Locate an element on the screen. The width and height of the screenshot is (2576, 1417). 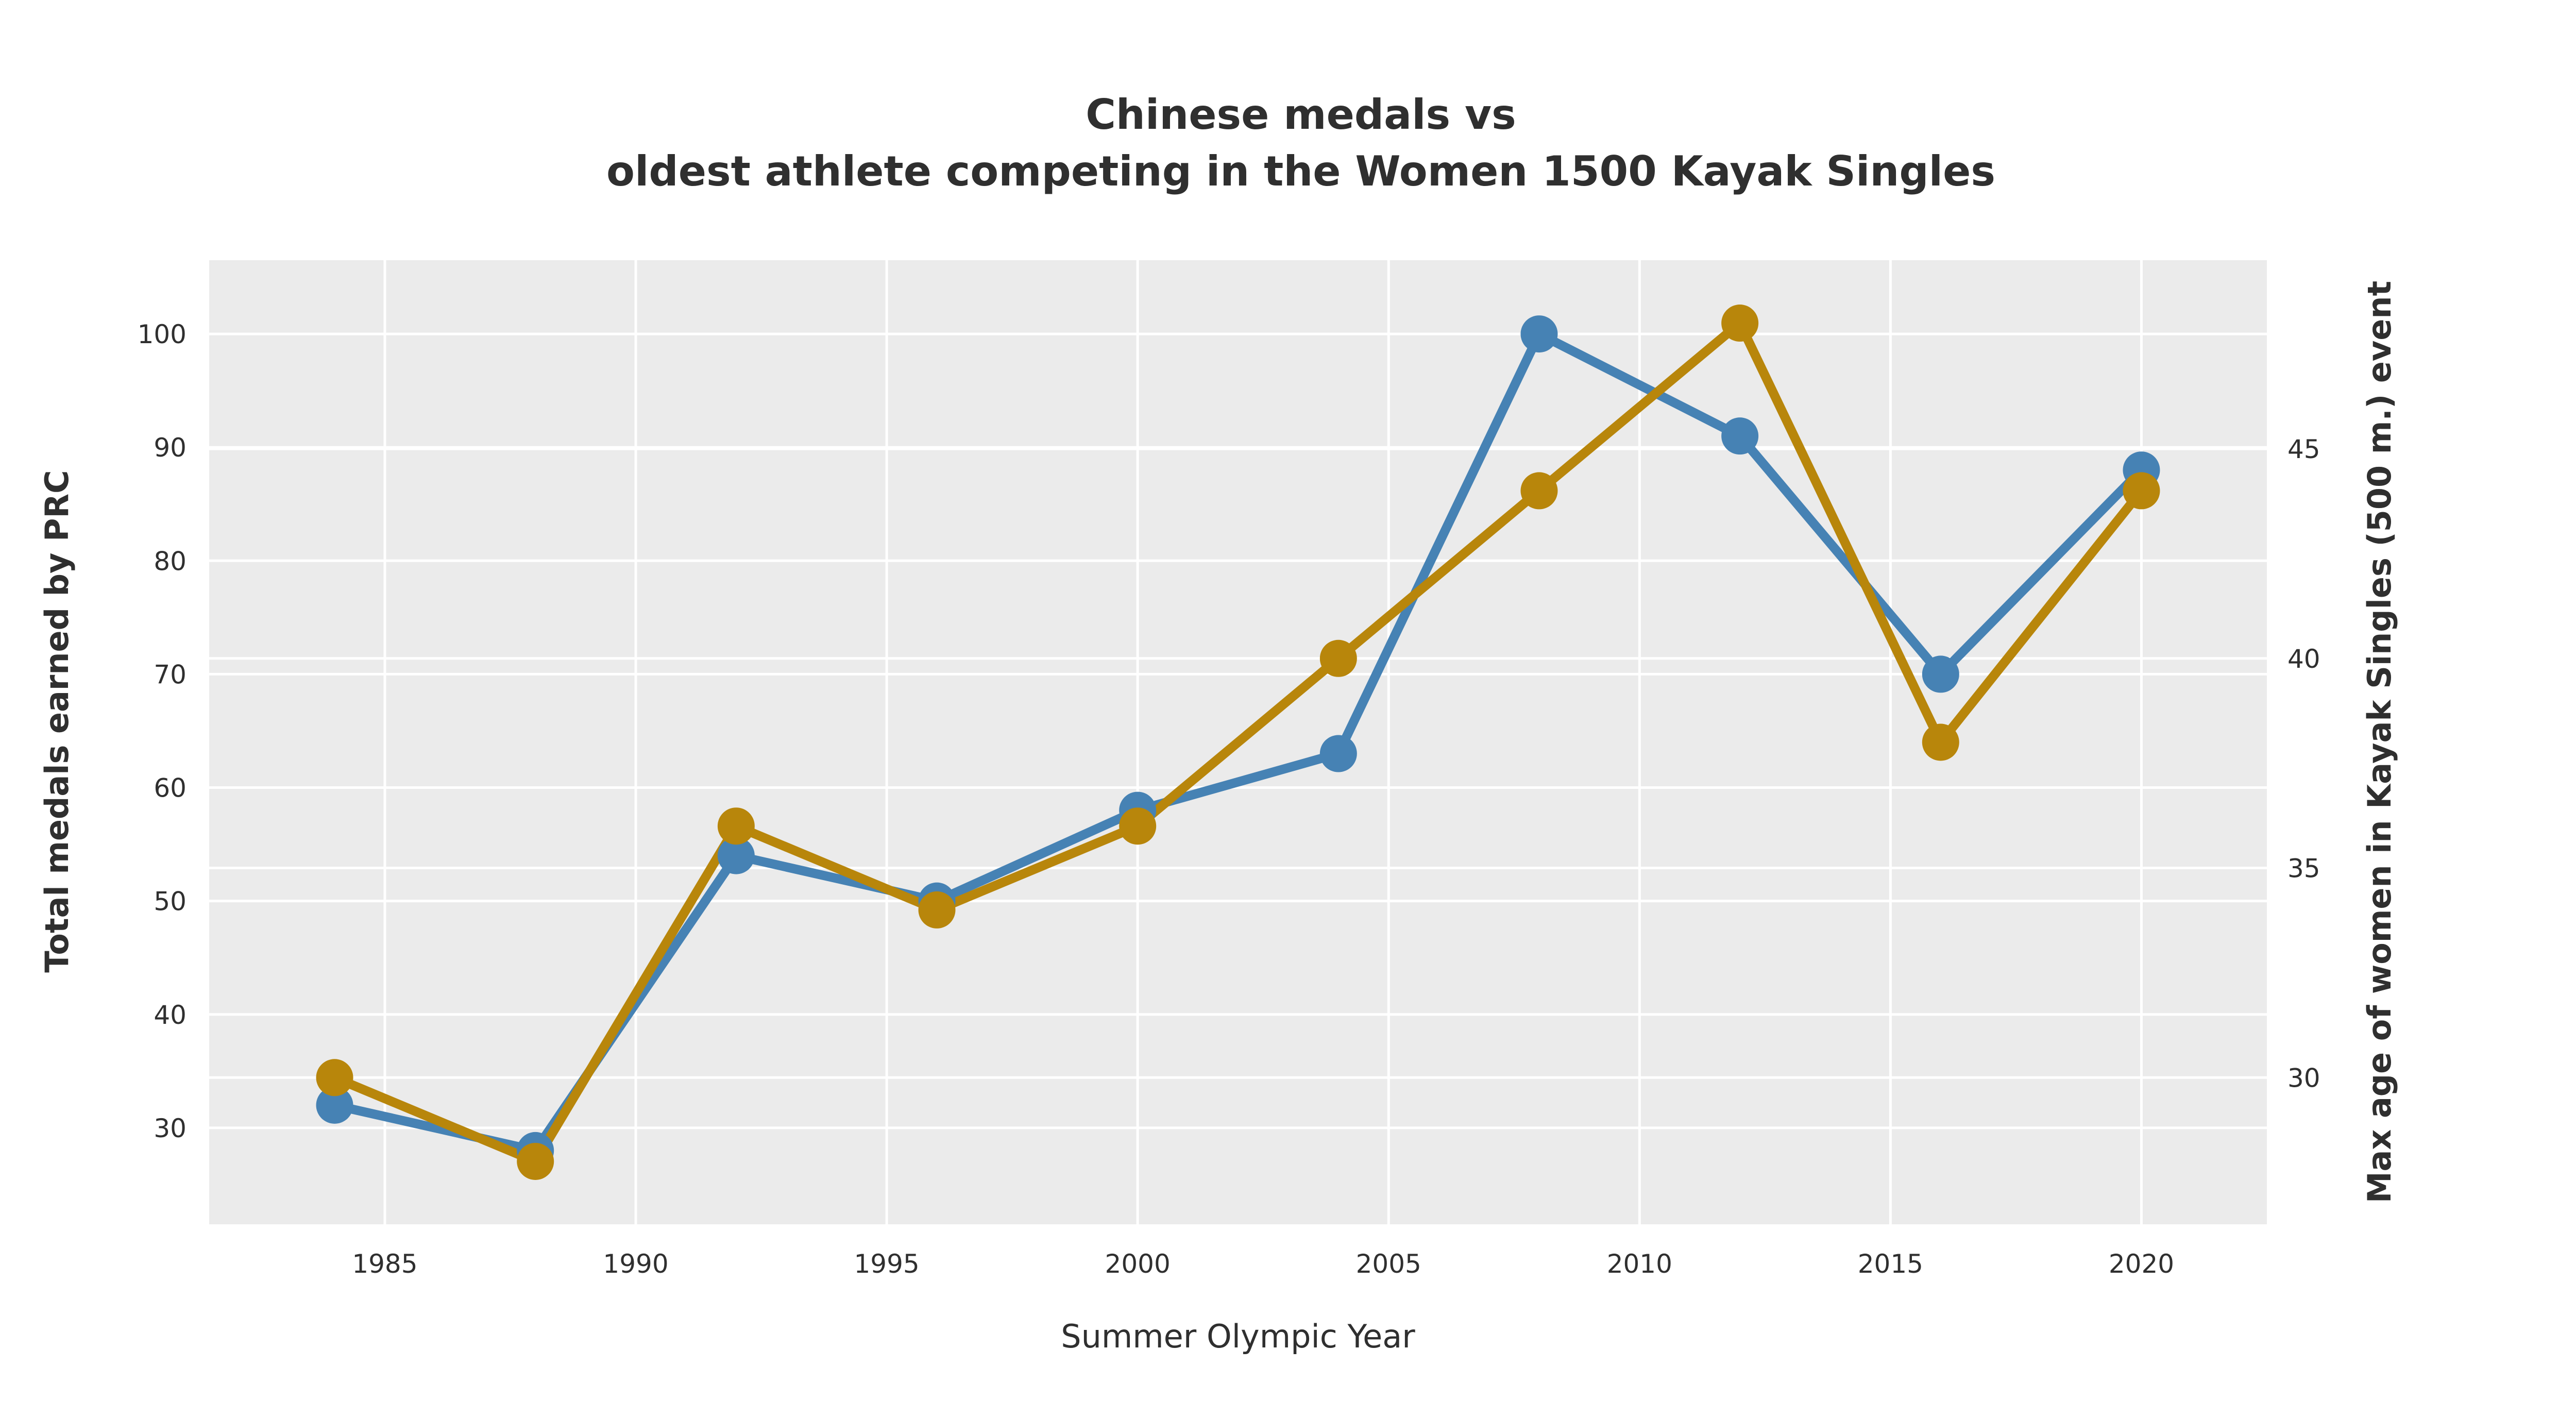
x-tick-label: 2010 is located at coordinates (1640, 1264).